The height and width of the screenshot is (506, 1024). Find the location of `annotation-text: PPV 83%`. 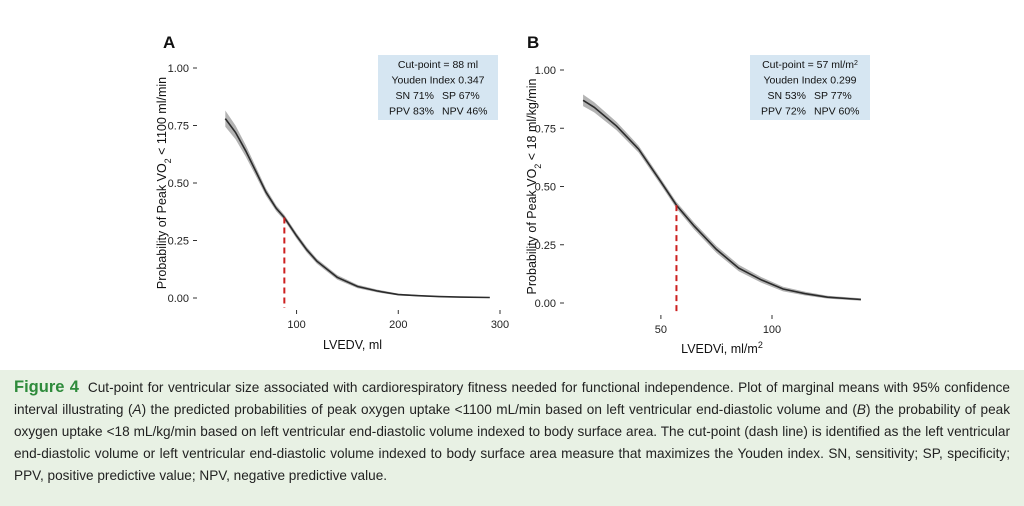

annotation-text: PPV 83% is located at coordinates (411, 112).